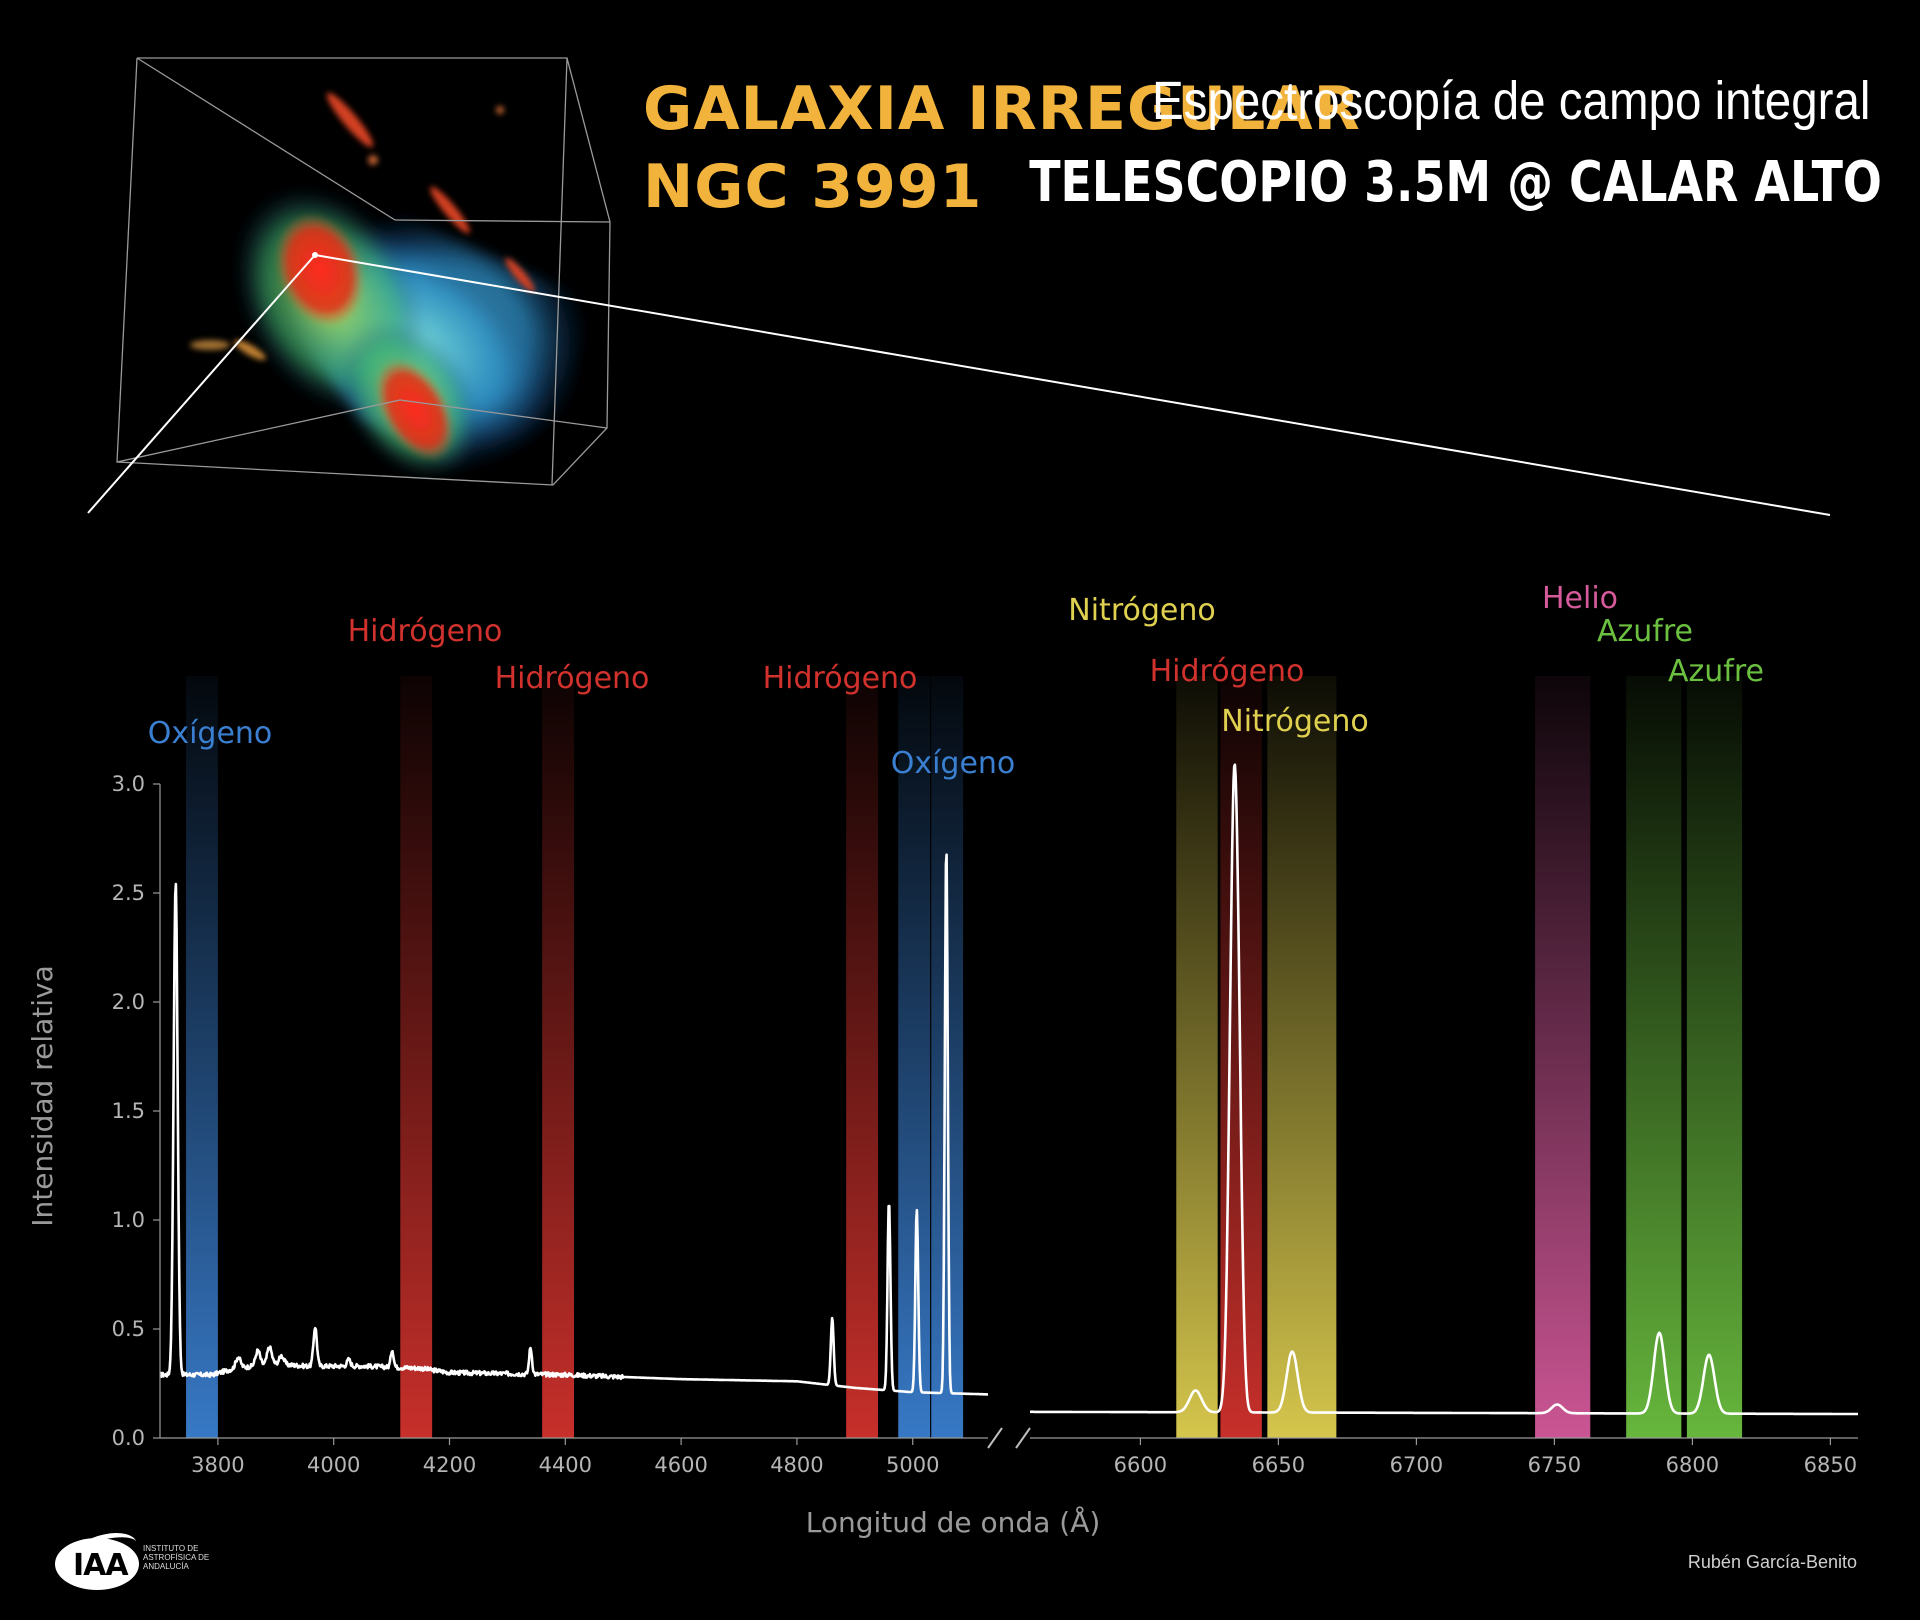 The width and height of the screenshot is (1920, 1620). What do you see at coordinates (217, 1465) in the screenshot?
I see `x-tick-label: 3800` at bounding box center [217, 1465].